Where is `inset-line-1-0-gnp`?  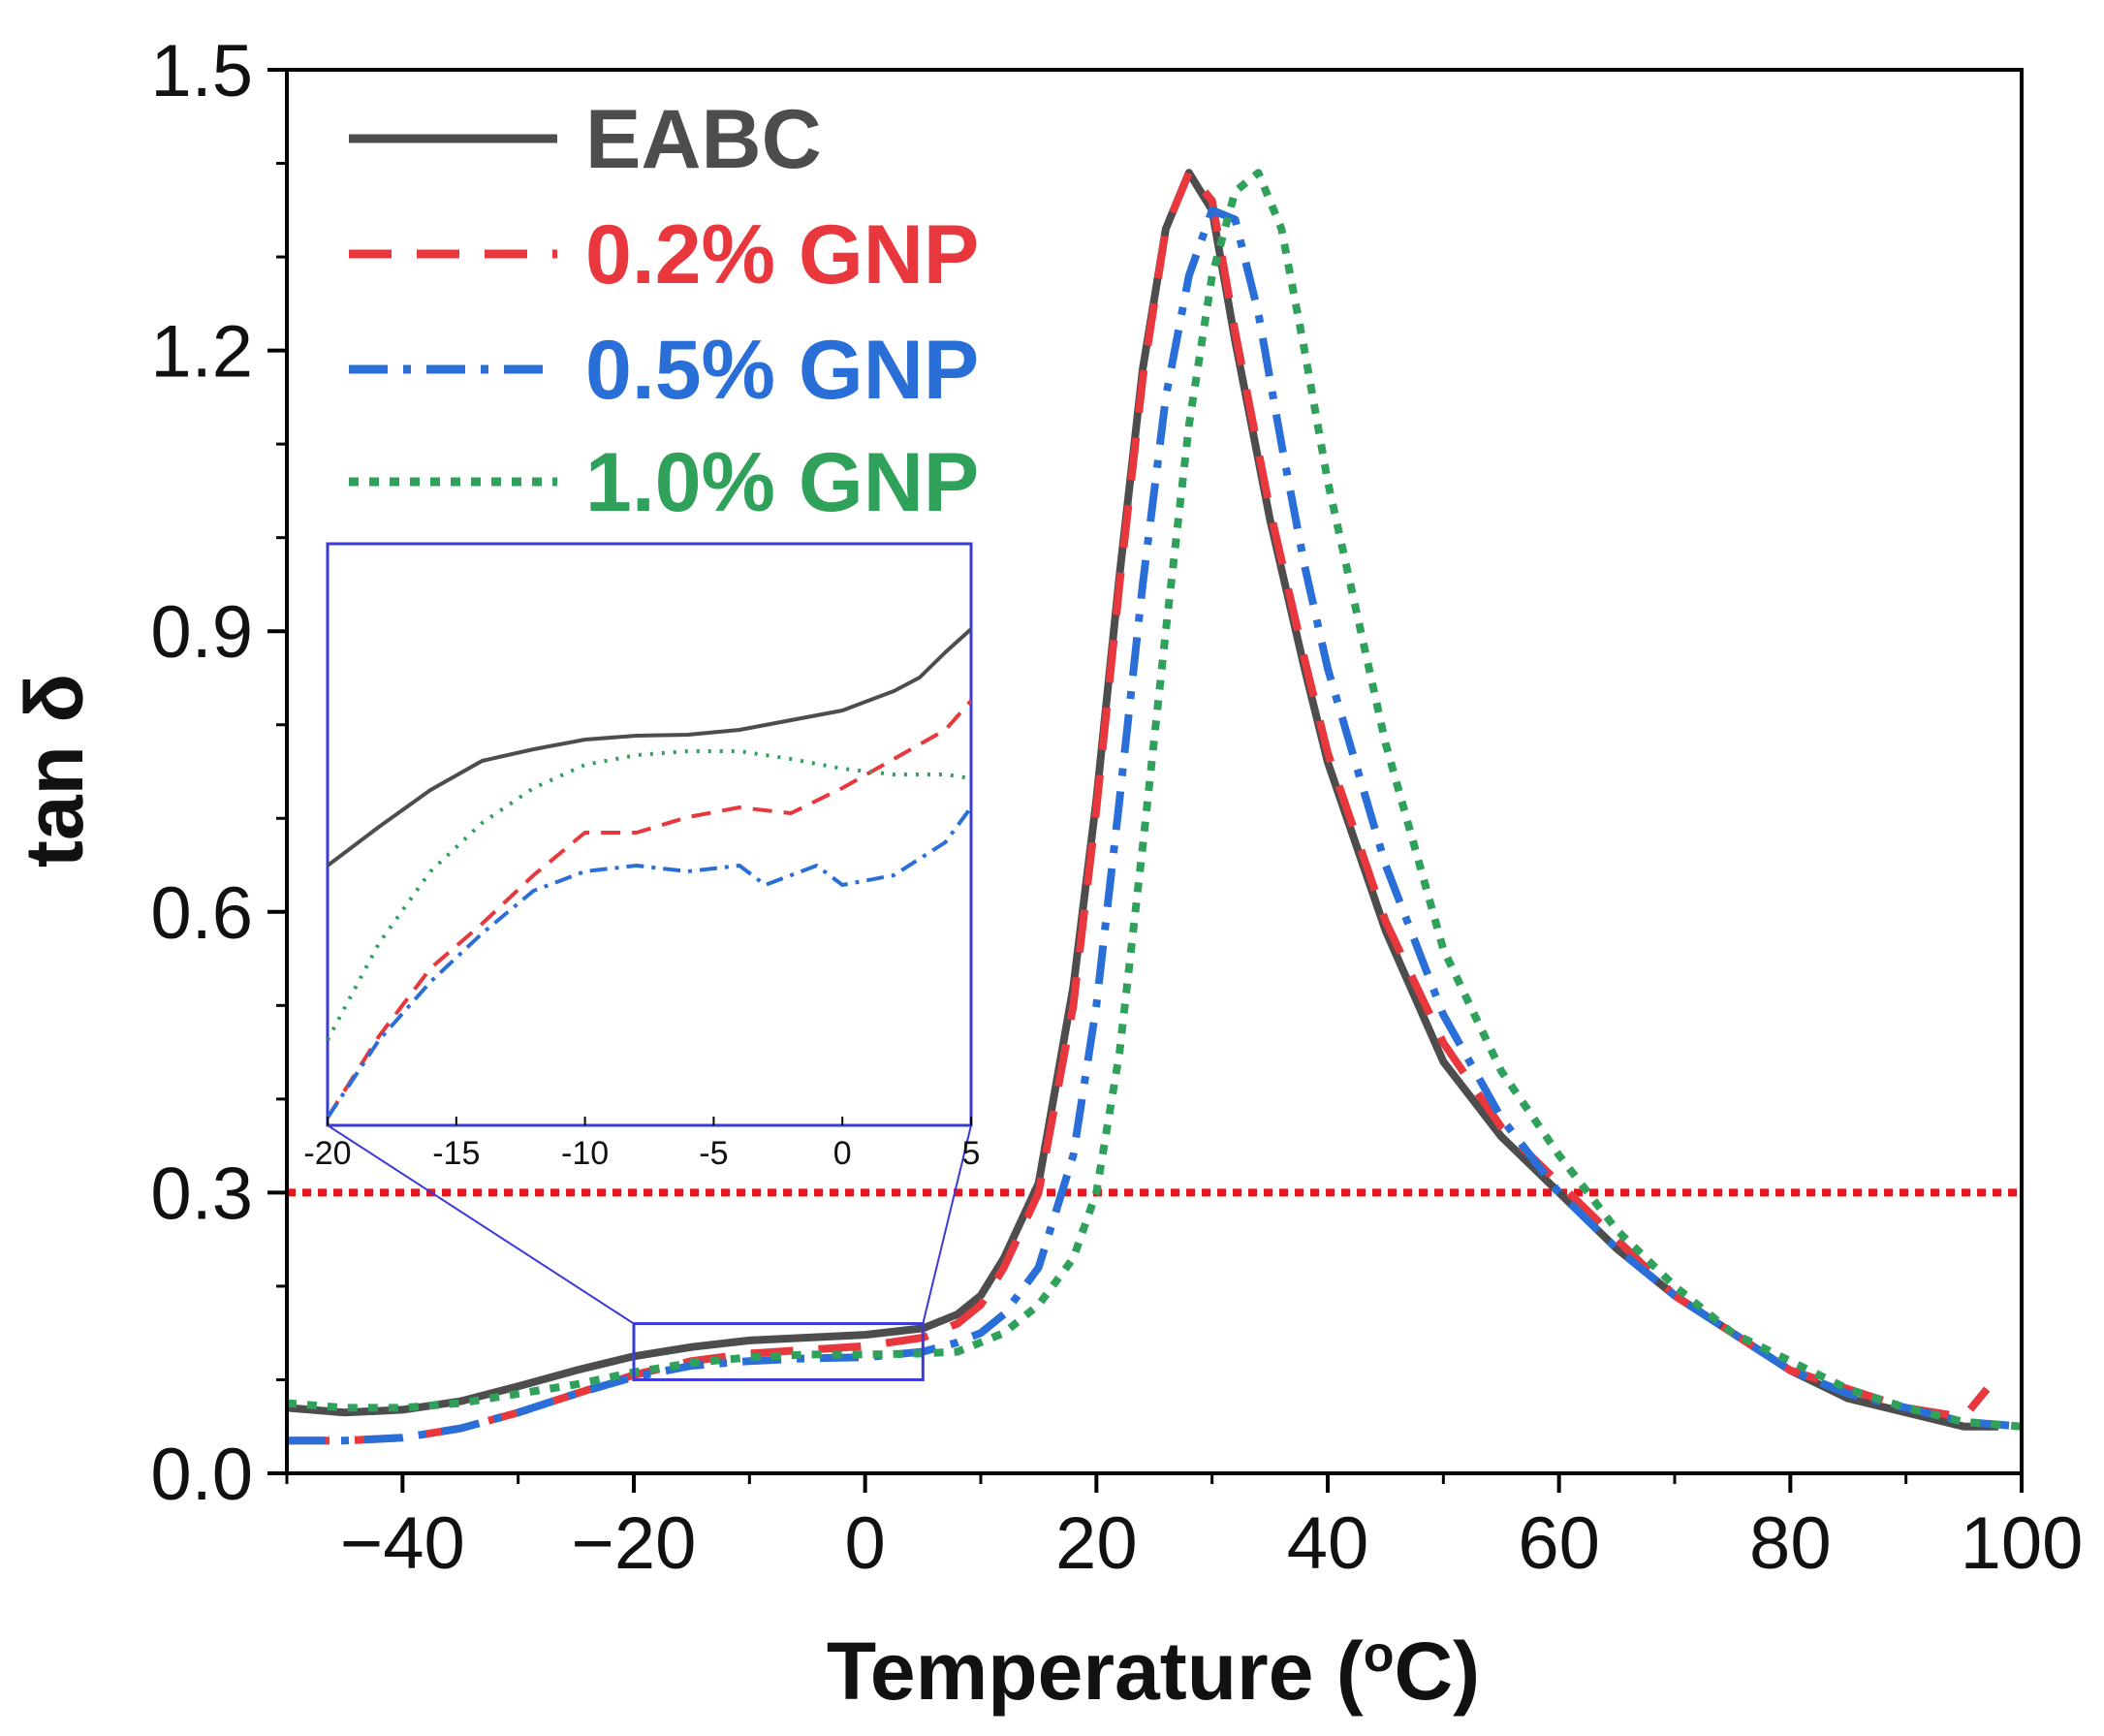 inset-line-1-0-gnp is located at coordinates (649, 895).